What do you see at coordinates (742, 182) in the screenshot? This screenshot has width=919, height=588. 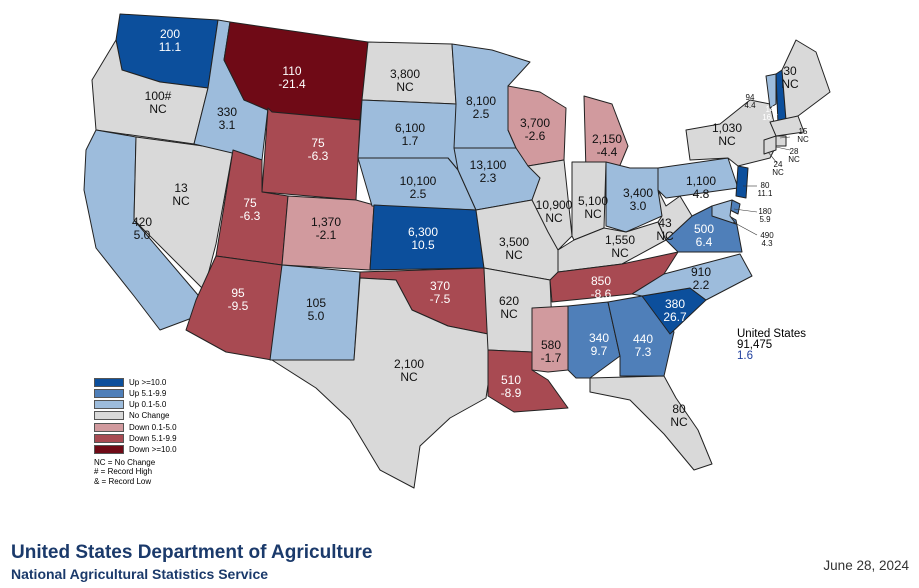 I see `state-nj` at bounding box center [742, 182].